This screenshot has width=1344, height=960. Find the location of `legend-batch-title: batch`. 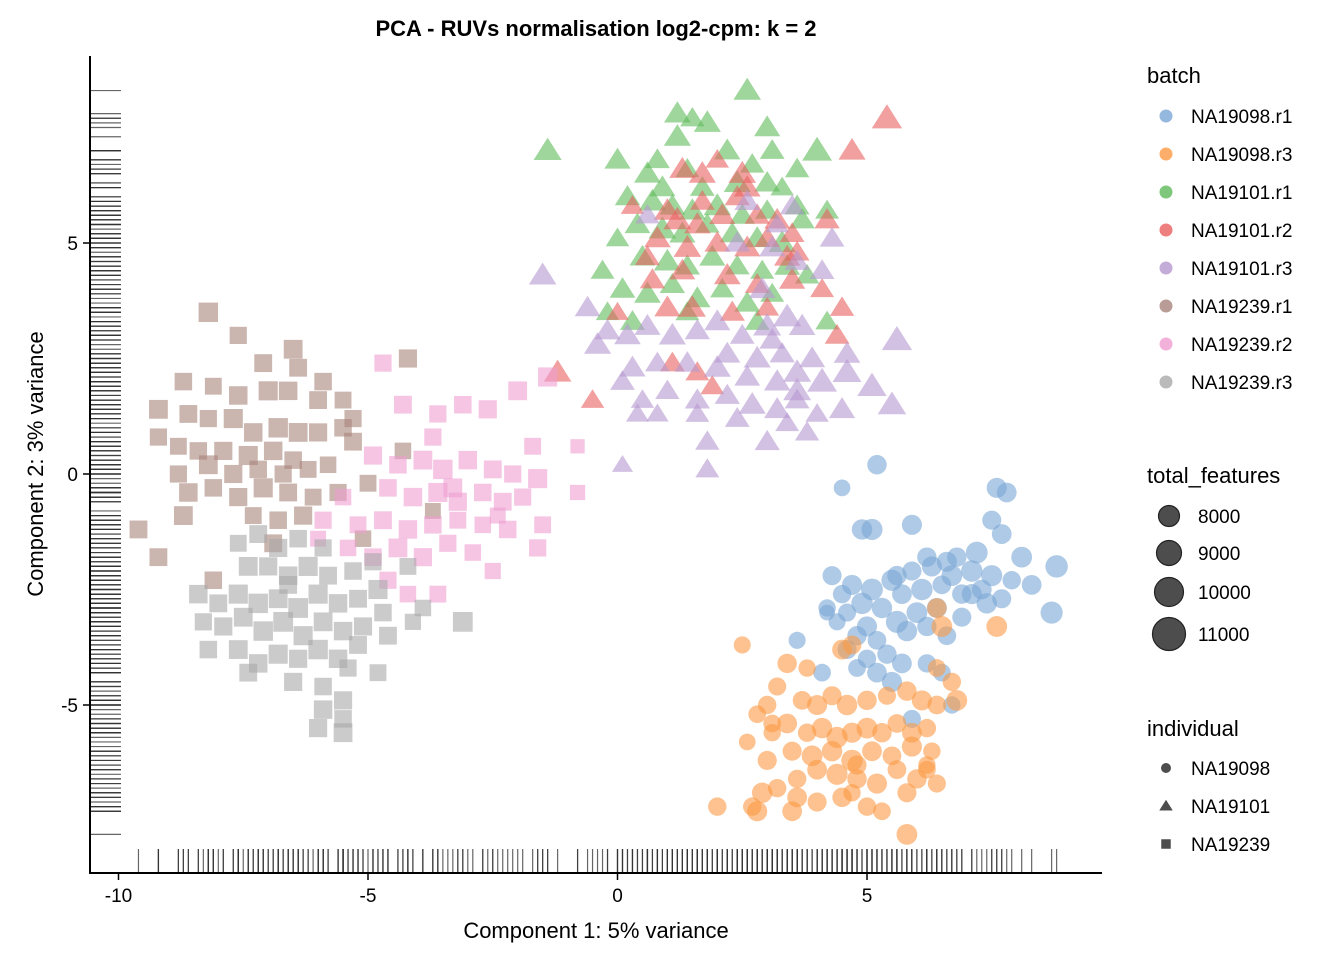

legend-batch-title: batch is located at coordinates (1174, 75).